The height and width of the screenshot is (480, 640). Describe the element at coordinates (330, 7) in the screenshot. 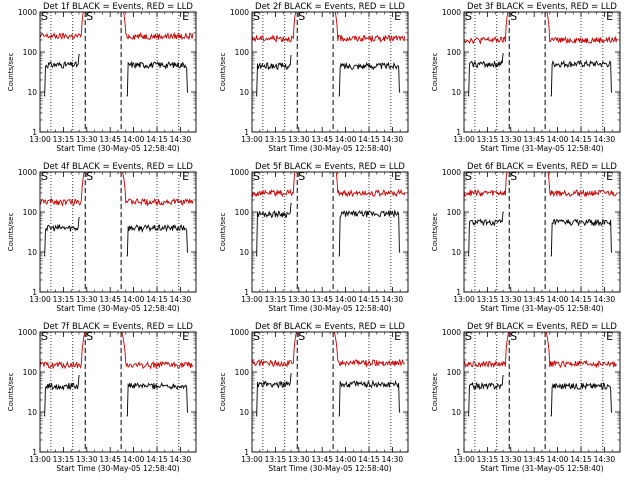

I see `panel-title: Det 2f BLACK = Events, RED = LLD` at that location.